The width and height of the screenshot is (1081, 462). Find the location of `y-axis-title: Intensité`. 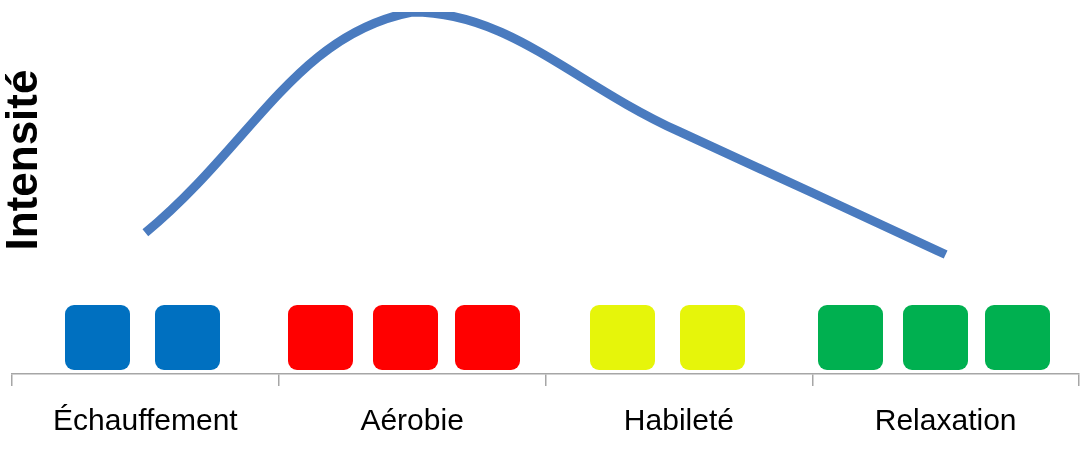

y-axis-title: Intensité is located at coordinates (23, 160).